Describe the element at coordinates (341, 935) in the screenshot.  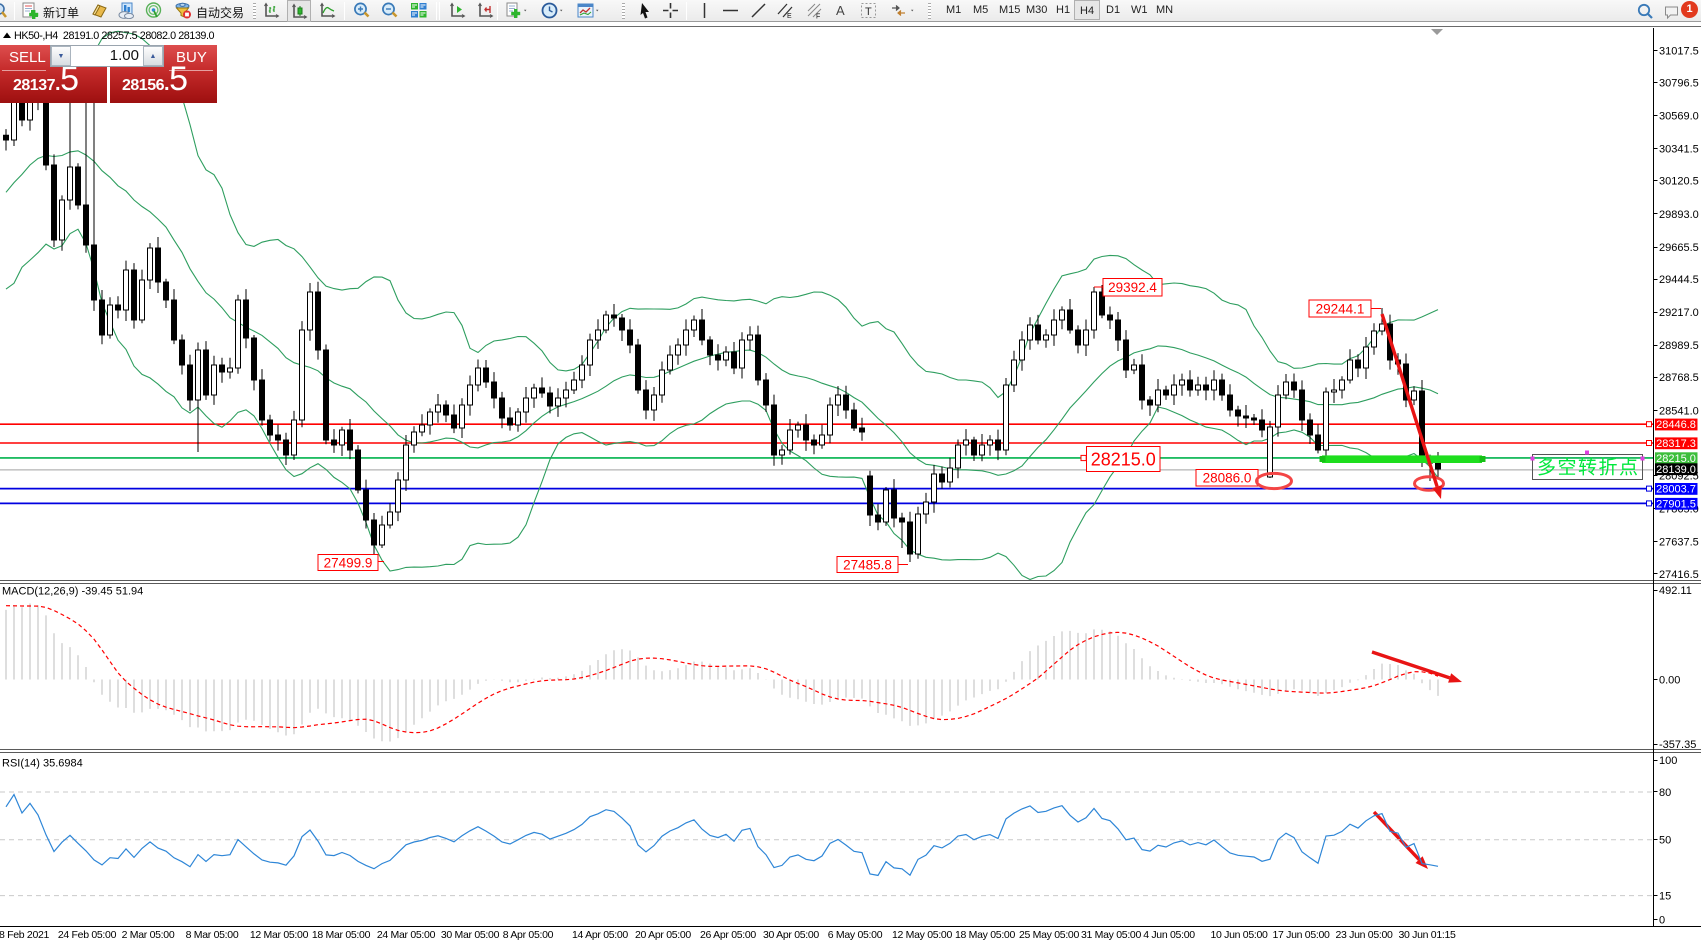
I see `svg-text: 18 Mar 05:00` at that location.